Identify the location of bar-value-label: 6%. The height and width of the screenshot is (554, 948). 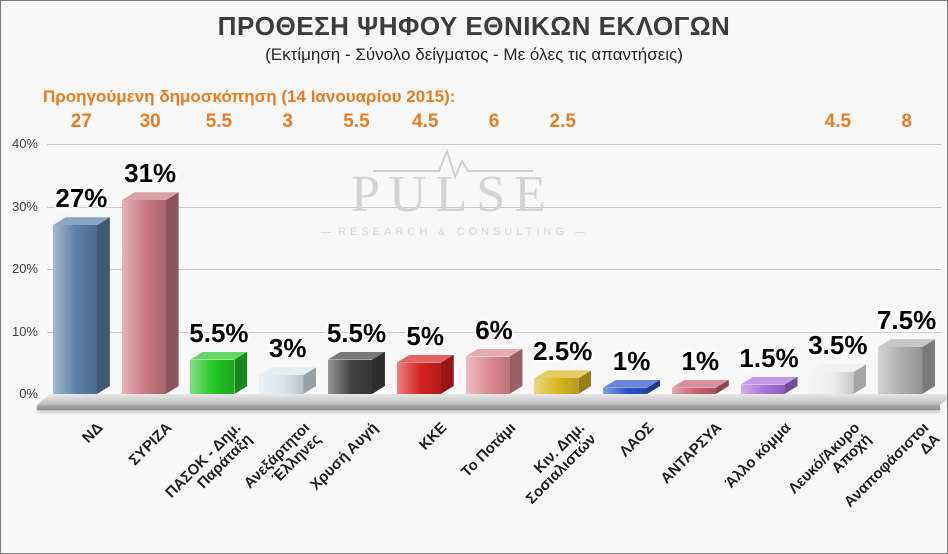
(494, 329).